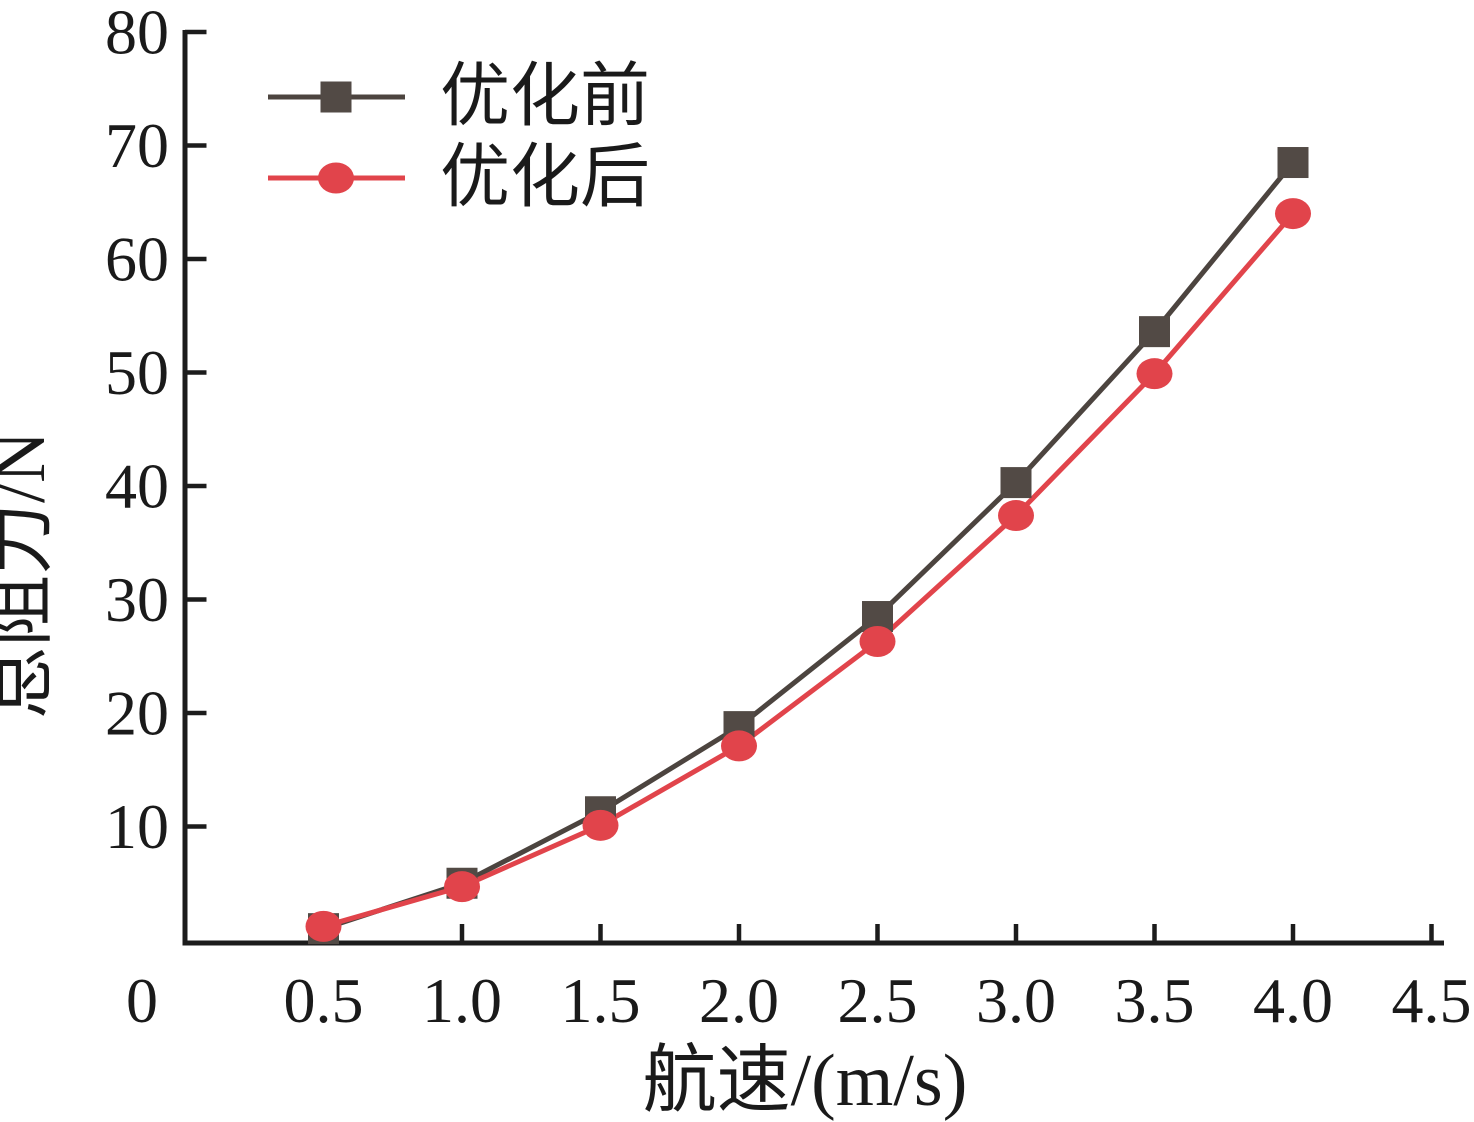 The height and width of the screenshot is (1122, 1474). What do you see at coordinates (805, 1081) in the screenshot?
I see `x-axis-title: 航速/(m/s)` at bounding box center [805, 1081].